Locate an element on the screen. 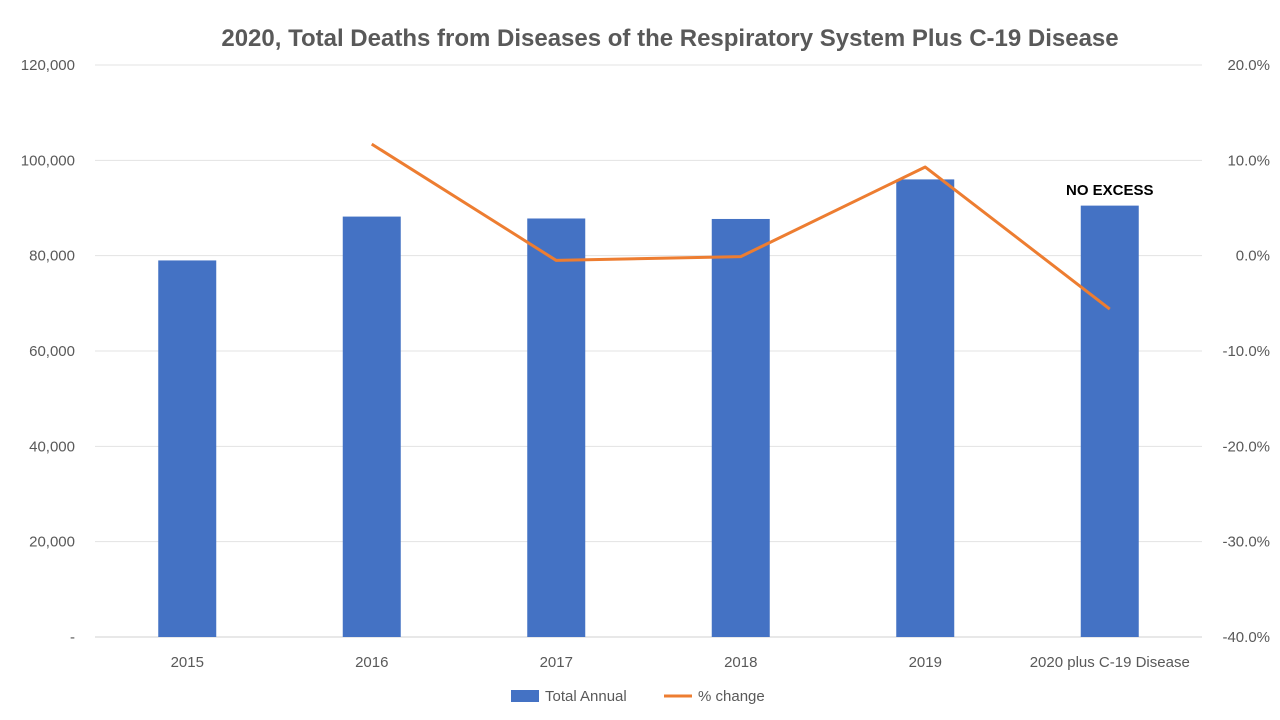 The width and height of the screenshot is (1280, 720). right-tick-label: -20.0% is located at coordinates (1246, 446).